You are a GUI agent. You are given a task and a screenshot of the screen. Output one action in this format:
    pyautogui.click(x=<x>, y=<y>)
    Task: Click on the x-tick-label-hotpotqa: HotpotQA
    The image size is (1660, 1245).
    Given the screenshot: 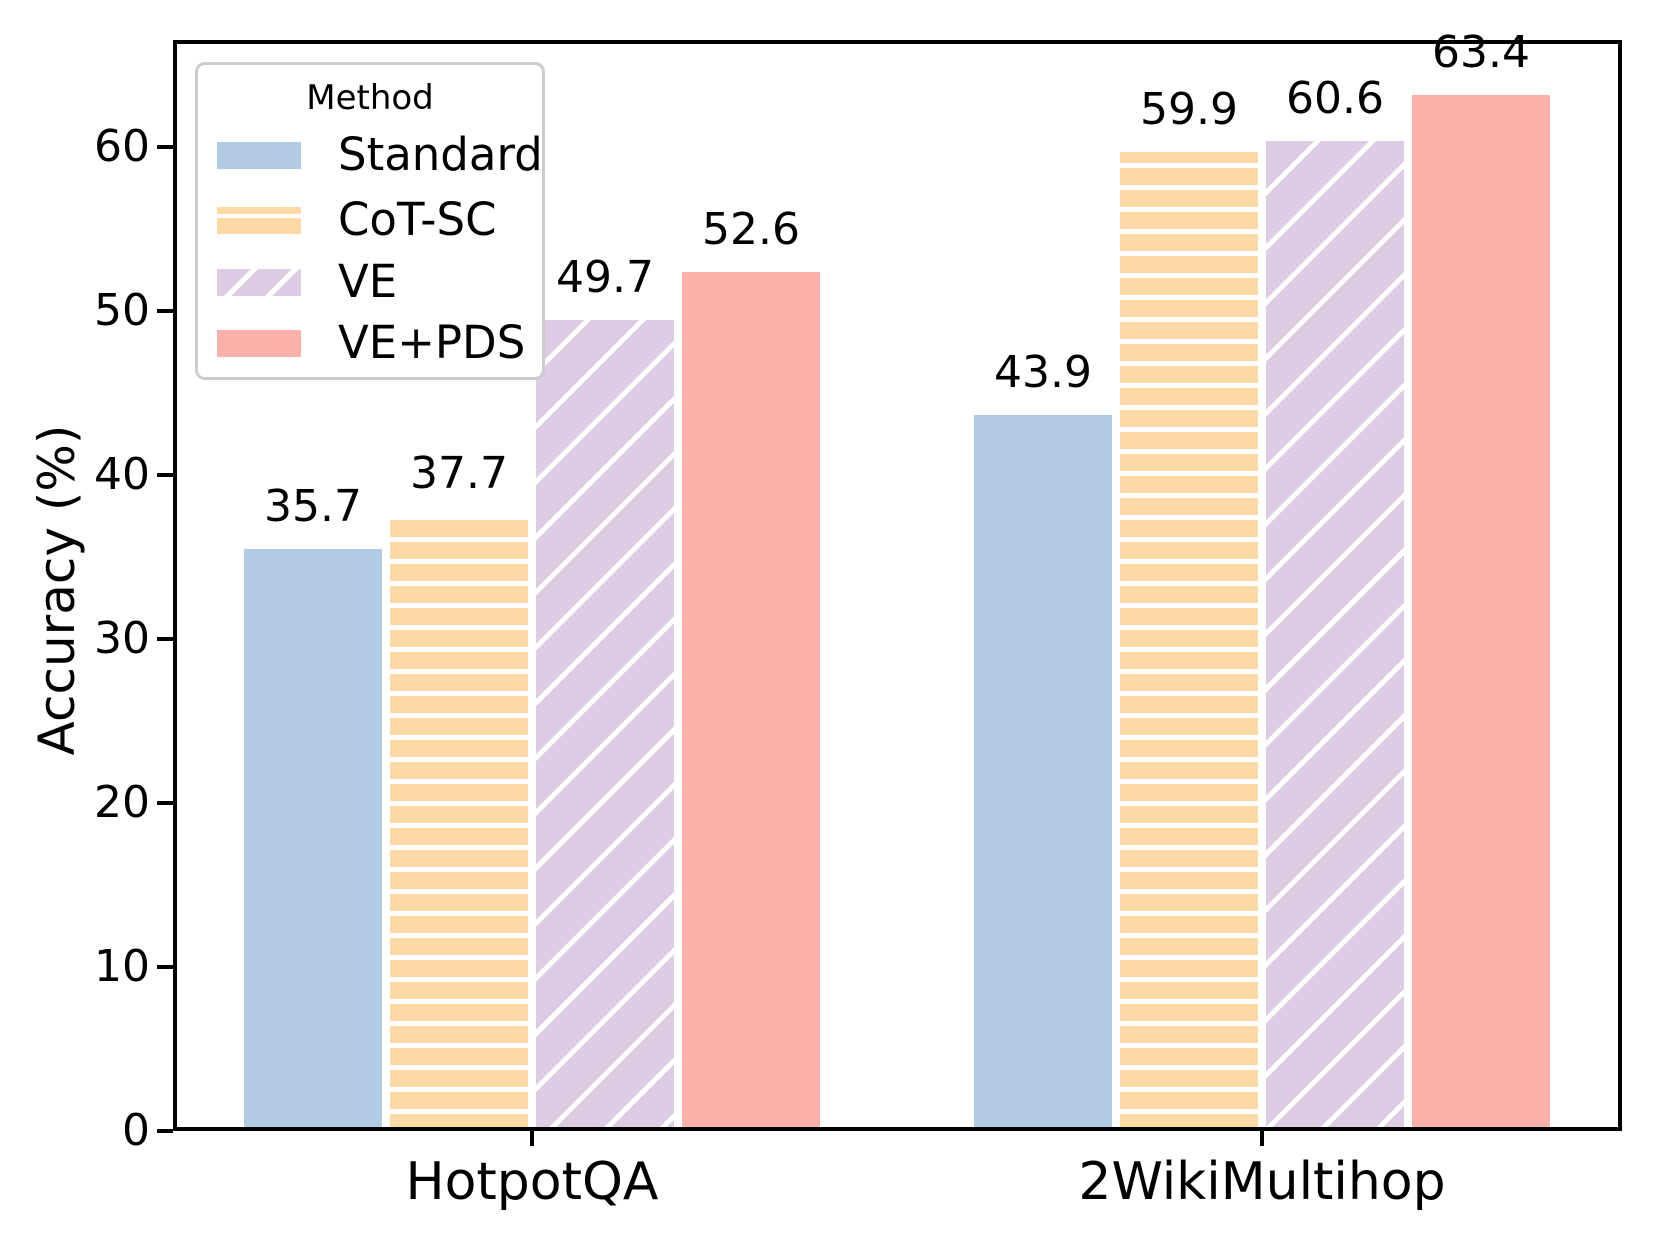 What is the action you would take?
    pyautogui.click(x=532, y=1182)
    